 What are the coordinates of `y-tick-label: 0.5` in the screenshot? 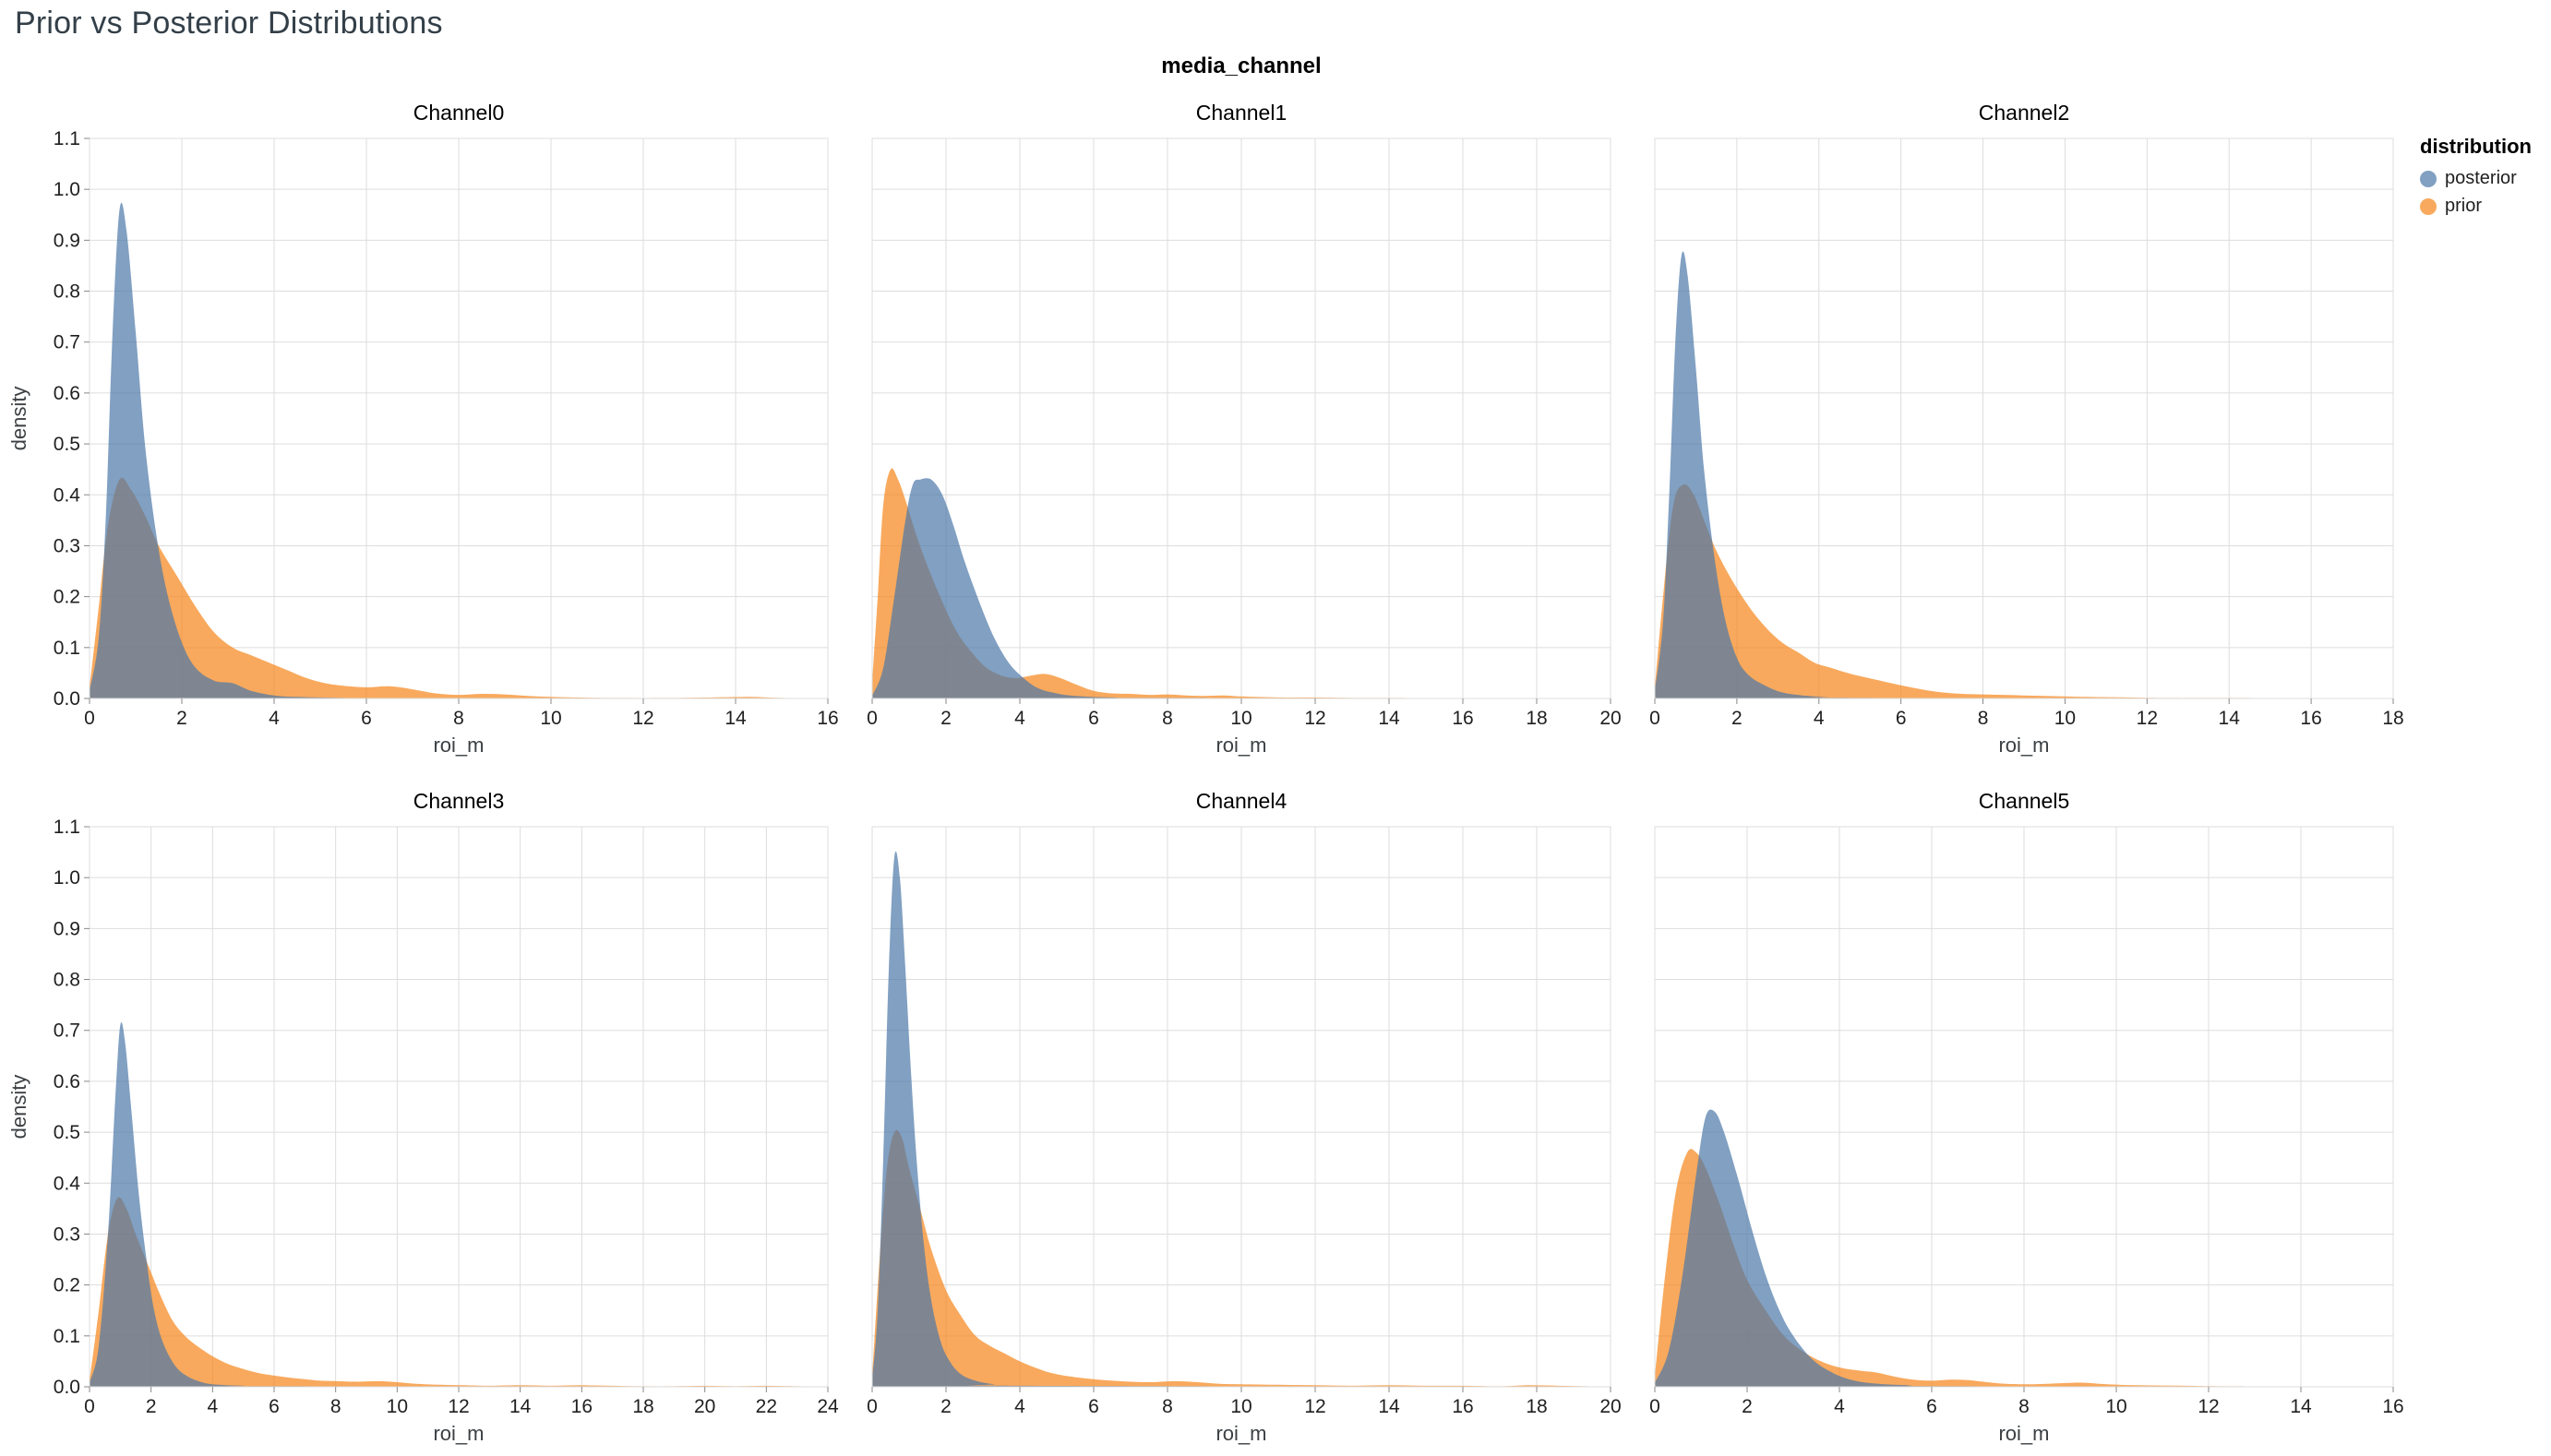 It's located at (67, 444).